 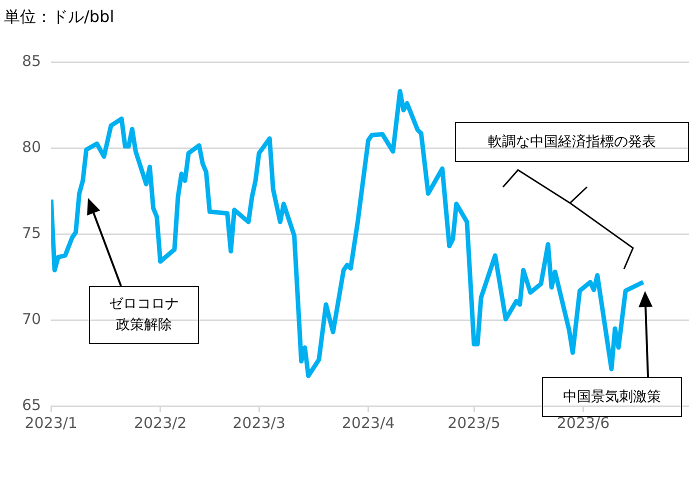 I want to click on x-tick-label: 2023/1, so click(x=51, y=423).